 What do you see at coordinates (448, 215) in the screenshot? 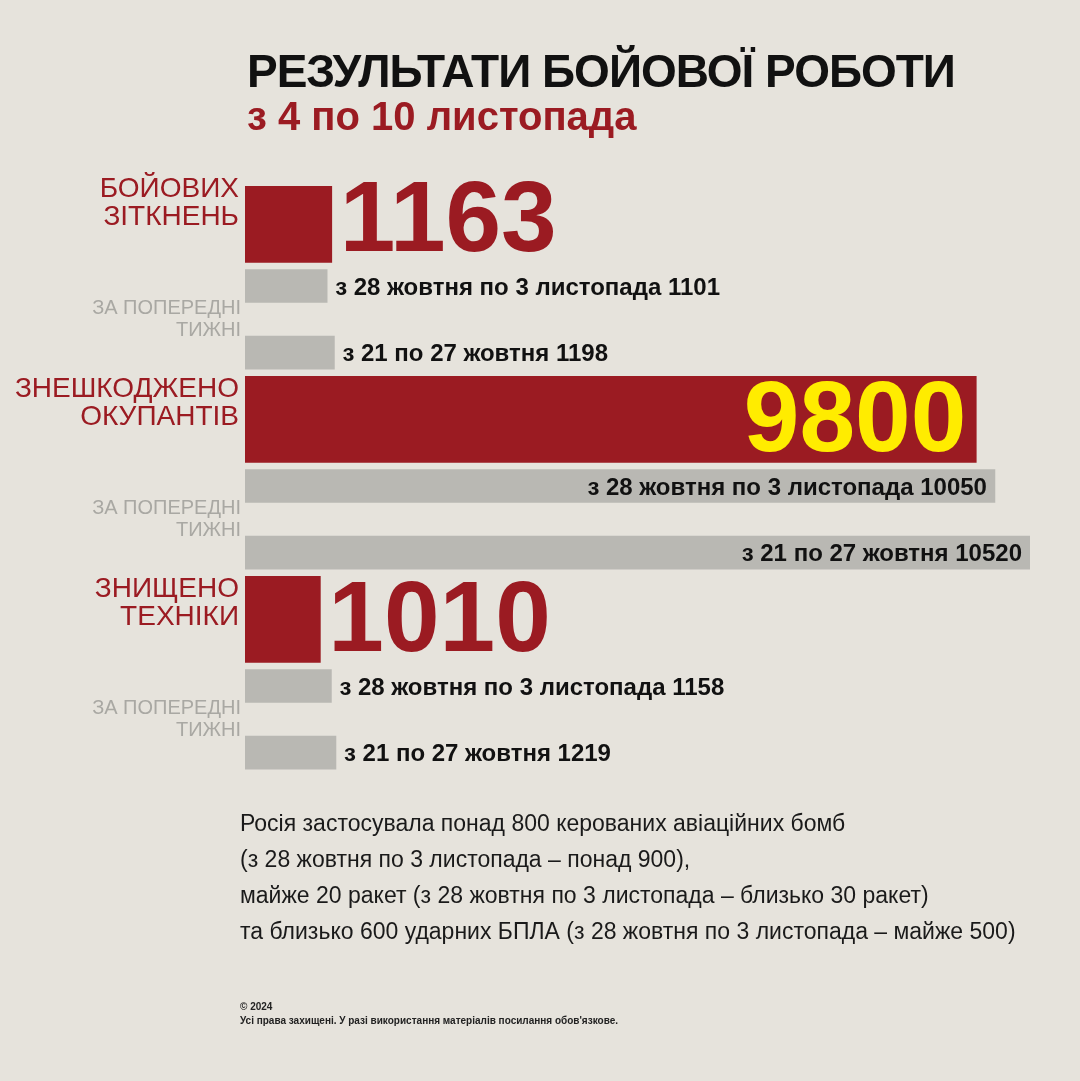
I see `data-label: 1163` at bounding box center [448, 215].